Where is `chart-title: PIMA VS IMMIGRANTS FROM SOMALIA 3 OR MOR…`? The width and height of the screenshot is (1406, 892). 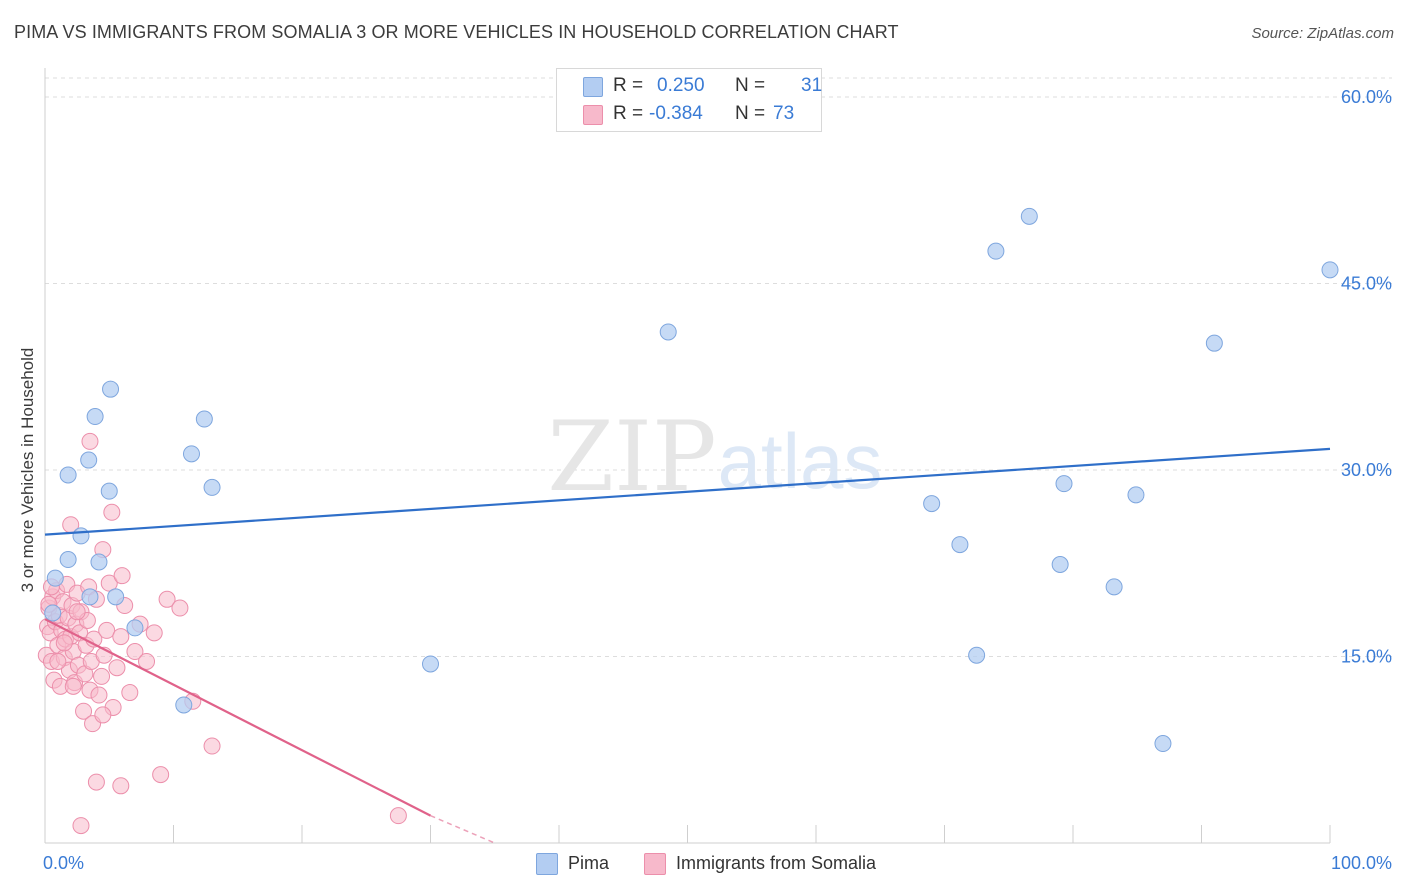 chart-title: PIMA VS IMMIGRANTS FROM SOMALIA 3 OR MOR… is located at coordinates (456, 32).